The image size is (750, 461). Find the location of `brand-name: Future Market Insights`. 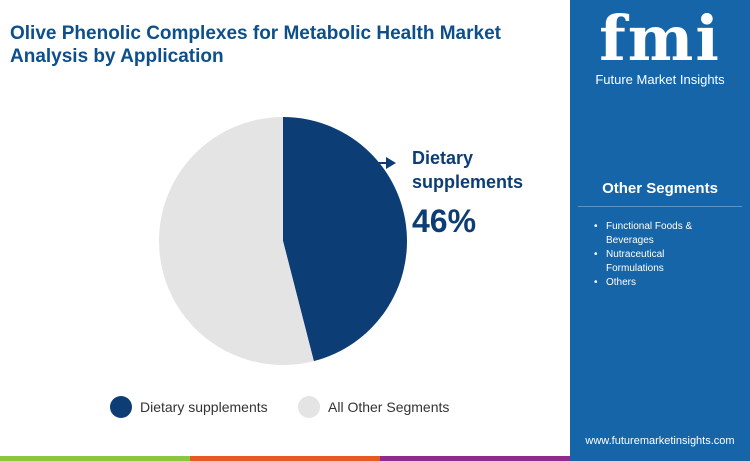

brand-name: Future Market Insights is located at coordinates (660, 79).